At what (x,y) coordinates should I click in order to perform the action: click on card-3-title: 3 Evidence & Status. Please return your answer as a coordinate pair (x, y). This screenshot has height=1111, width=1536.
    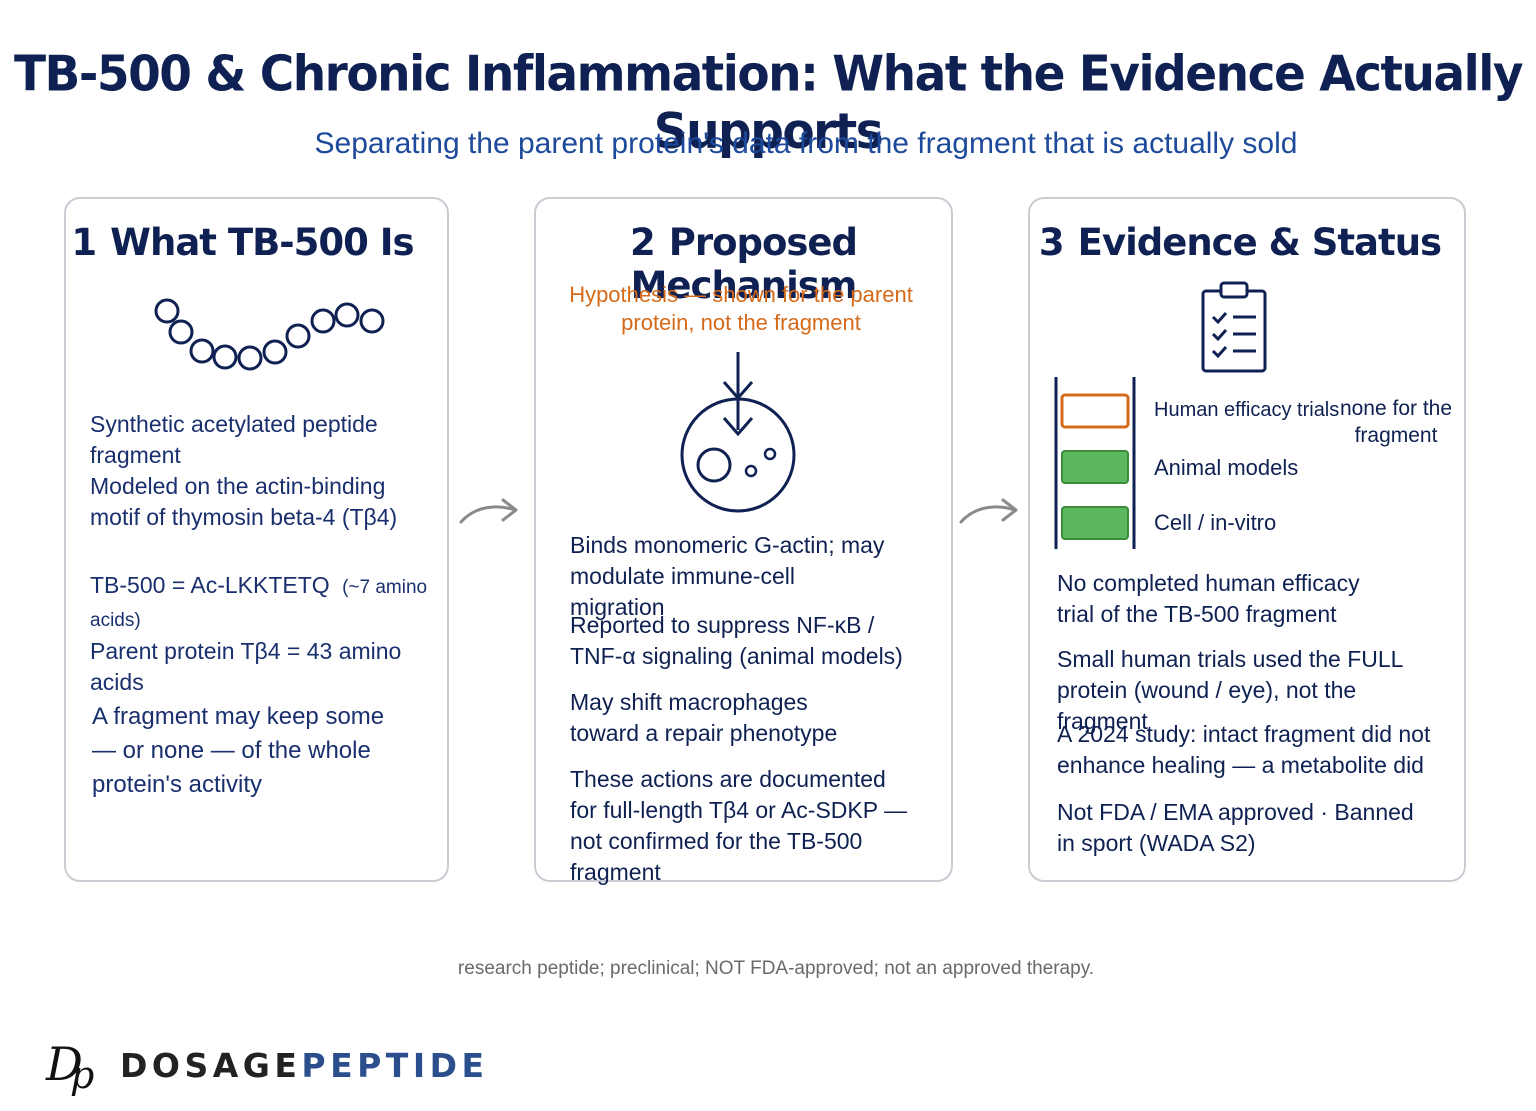
    Looking at the image, I should click on (1240, 242).